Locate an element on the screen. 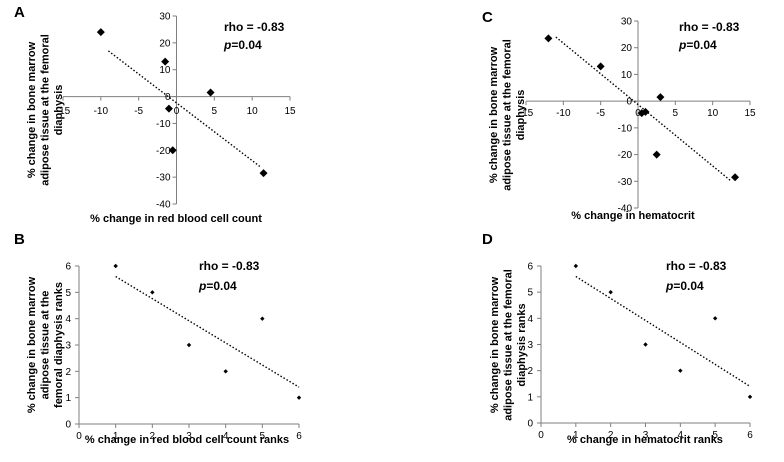  panel-letter: B is located at coordinates (19, 239).